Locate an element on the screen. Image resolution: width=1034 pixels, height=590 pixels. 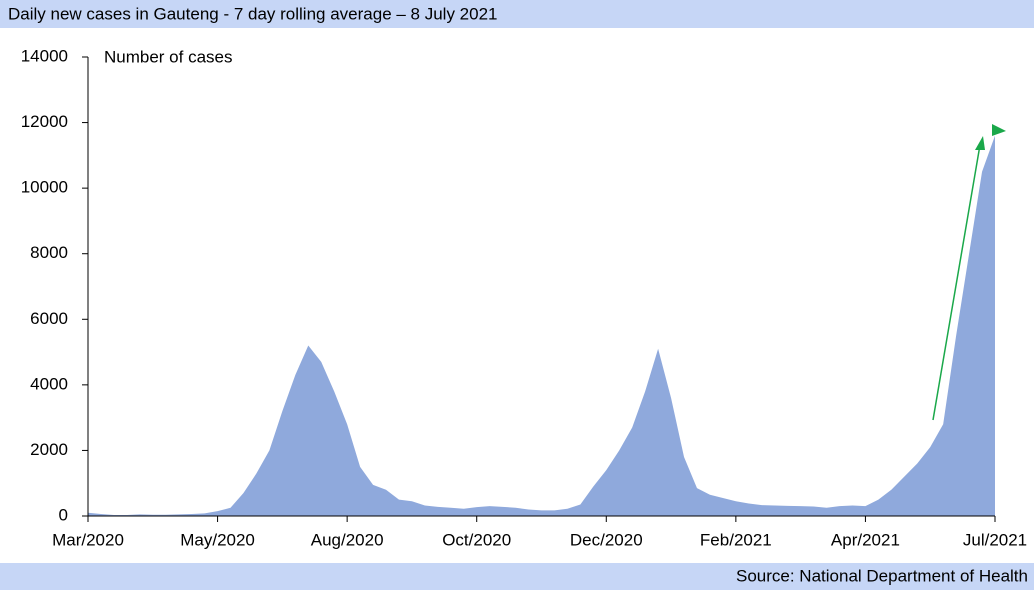
x-tick-label: May/2020 is located at coordinates (217, 539).